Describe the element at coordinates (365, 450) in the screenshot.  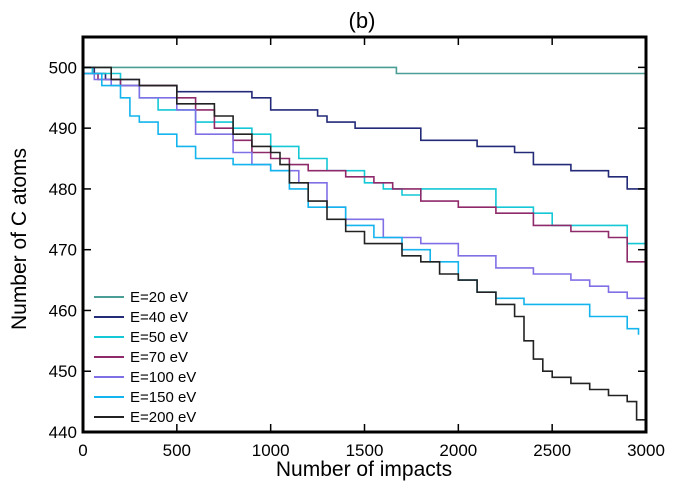
I see `x-tick-label: 1500` at that location.